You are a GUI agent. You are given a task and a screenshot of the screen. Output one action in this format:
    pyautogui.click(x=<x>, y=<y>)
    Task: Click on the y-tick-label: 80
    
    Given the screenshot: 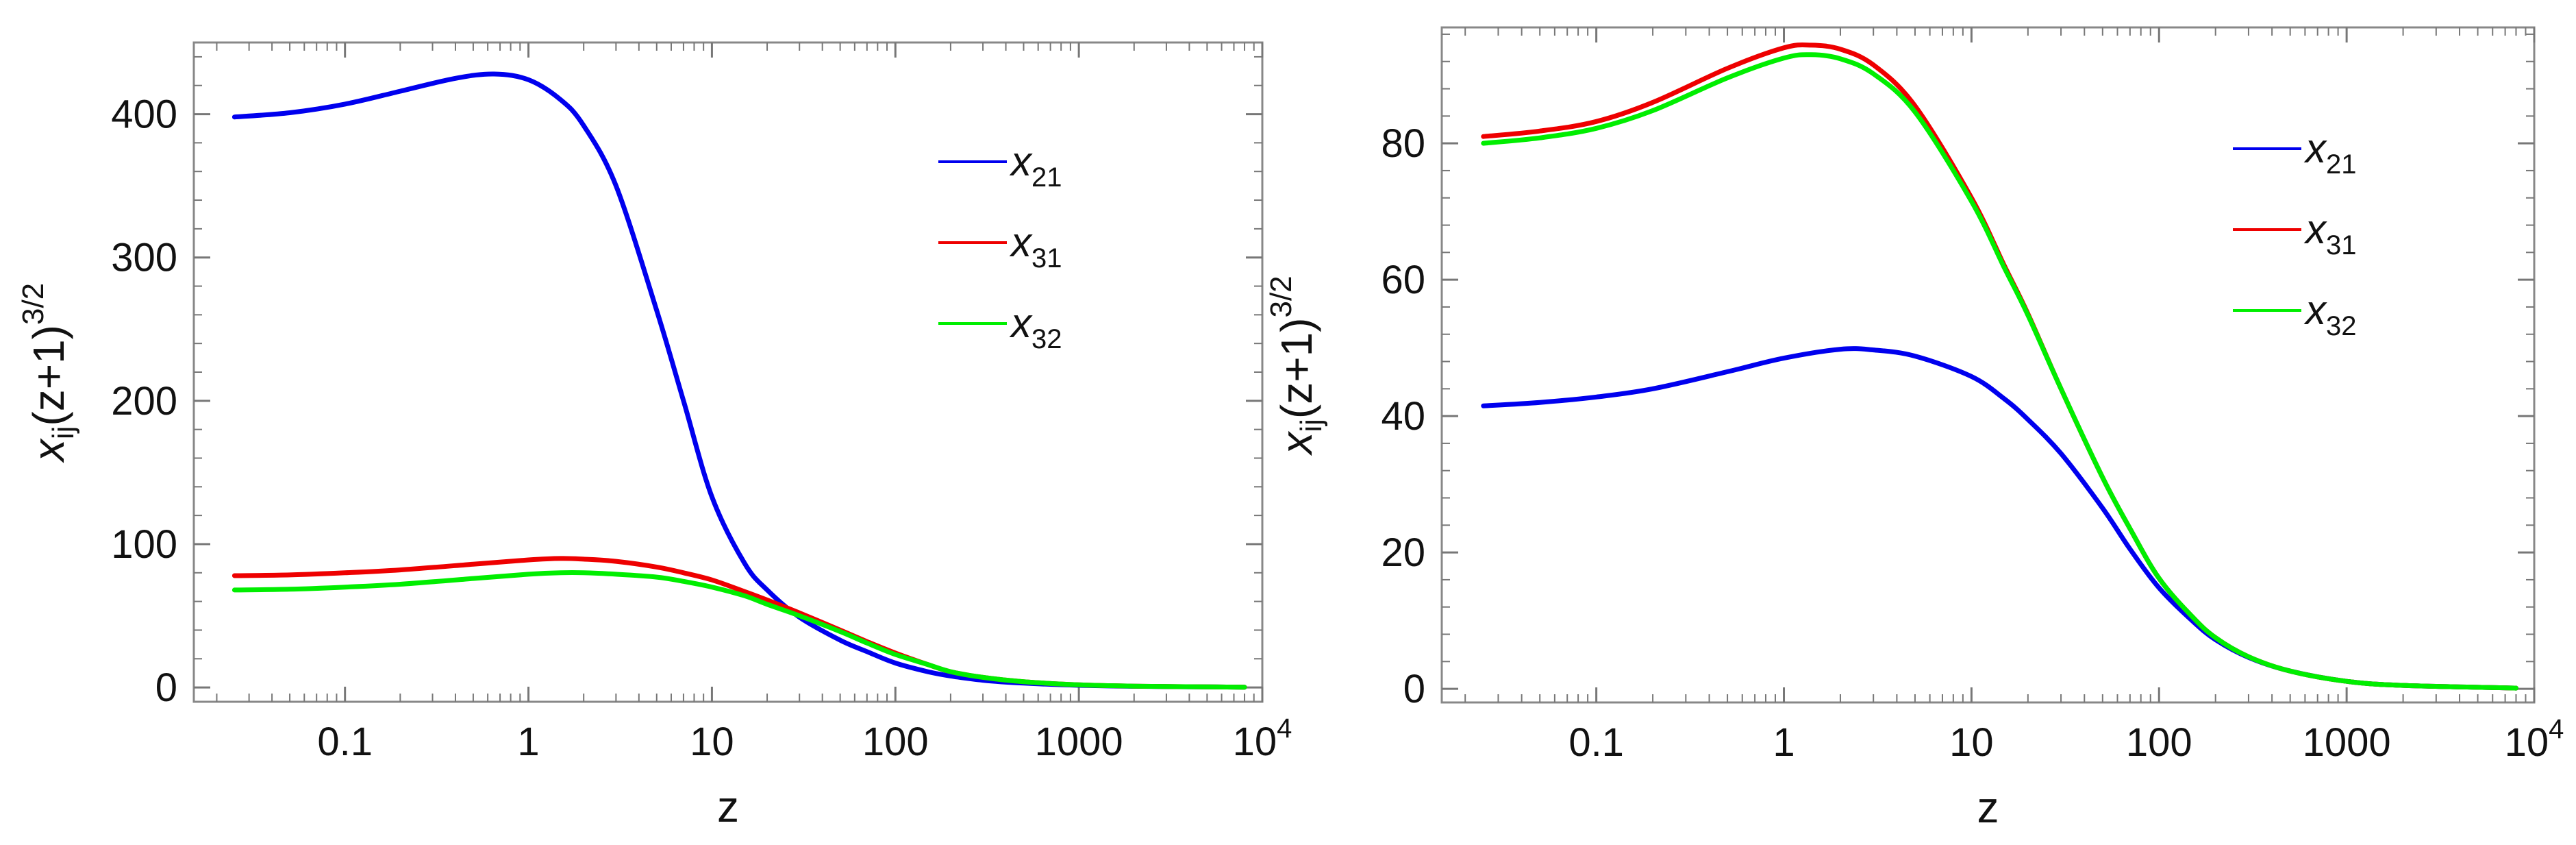 What is the action you would take?
    pyautogui.click(x=1403, y=143)
    